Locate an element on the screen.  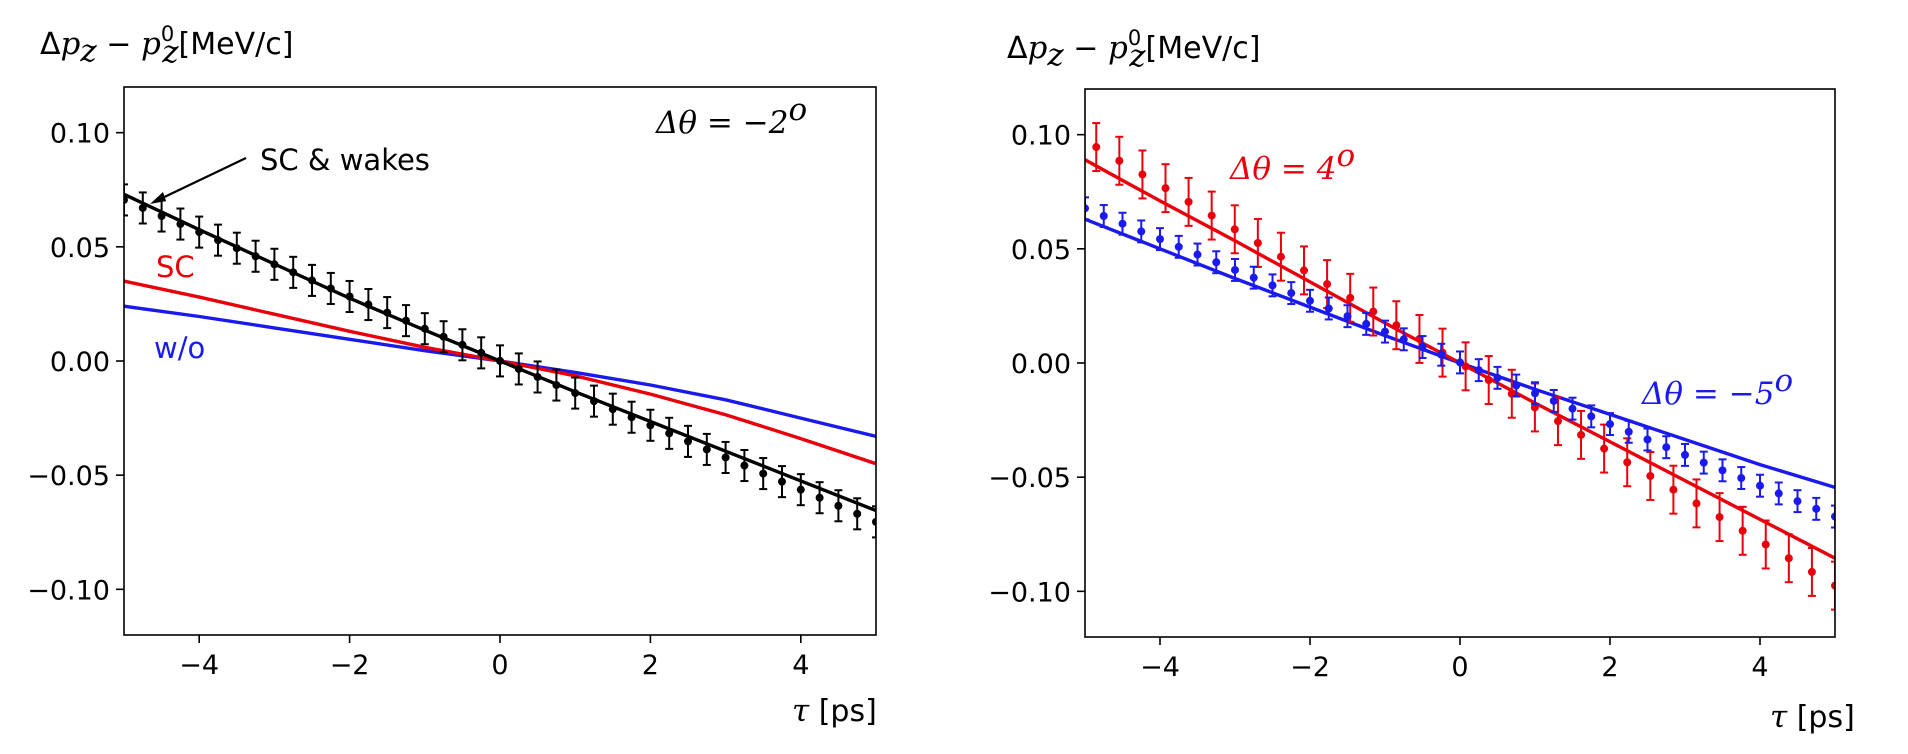
label-sc-wakes: SC & wakes is located at coordinates (345, 160).